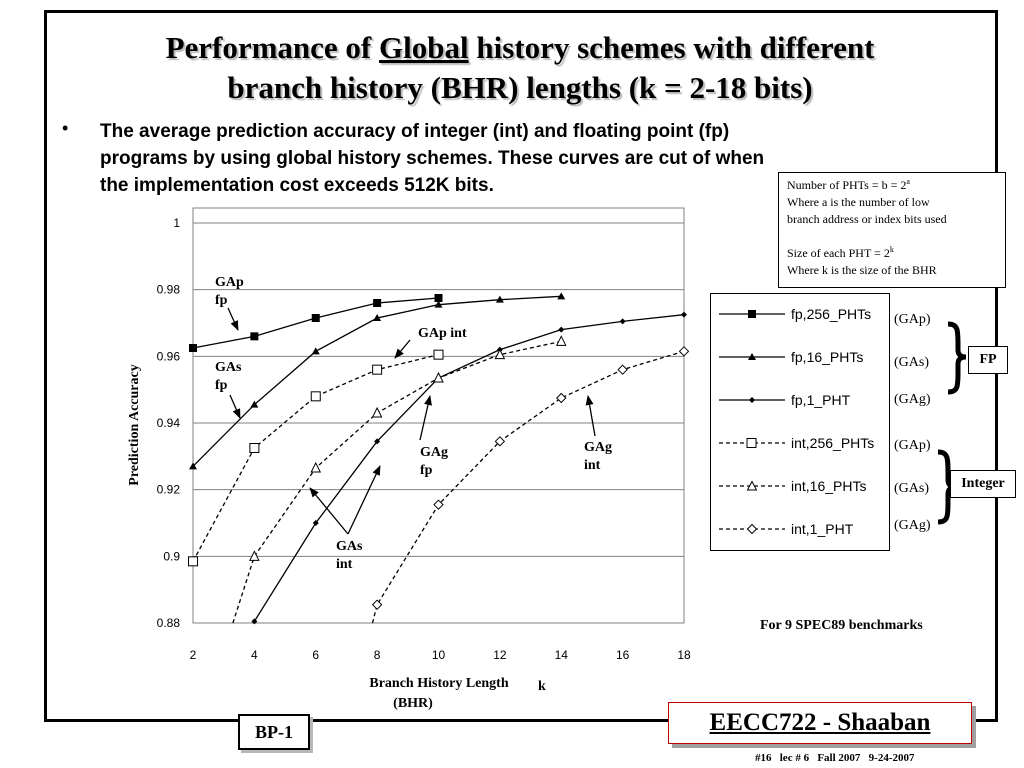 The image size is (1024, 768). I want to click on fp-group-label: FP, so click(988, 360).